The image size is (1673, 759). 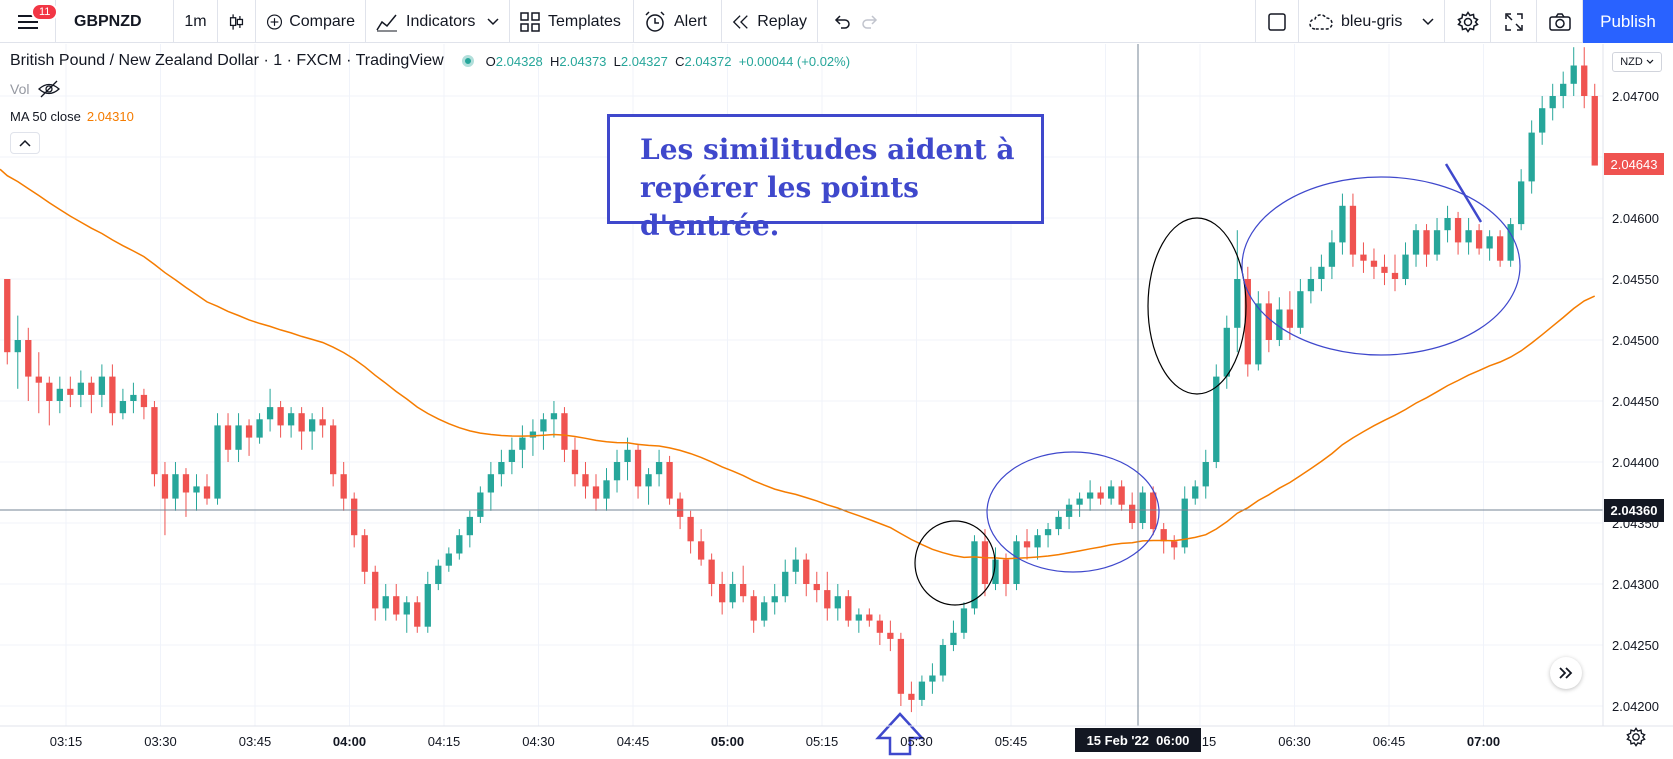 I want to click on redo-icon, so click(x=870, y=21).